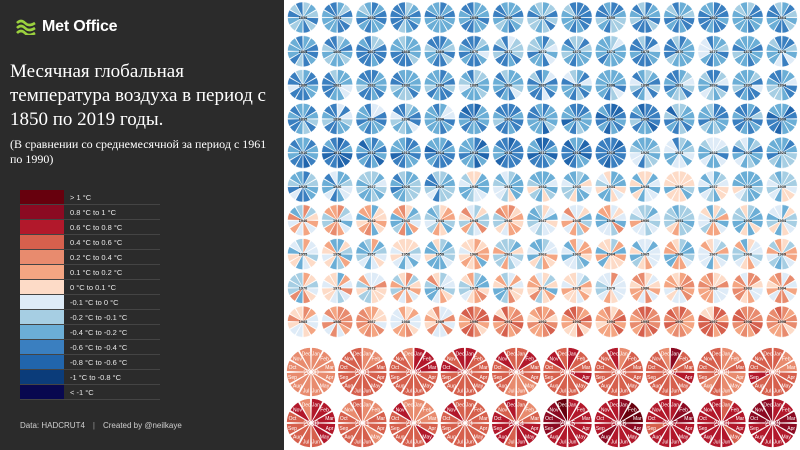 The width and height of the screenshot is (800, 450). Describe the element at coordinates (67, 27) in the screenshot. I see `brand: Met Office` at that location.